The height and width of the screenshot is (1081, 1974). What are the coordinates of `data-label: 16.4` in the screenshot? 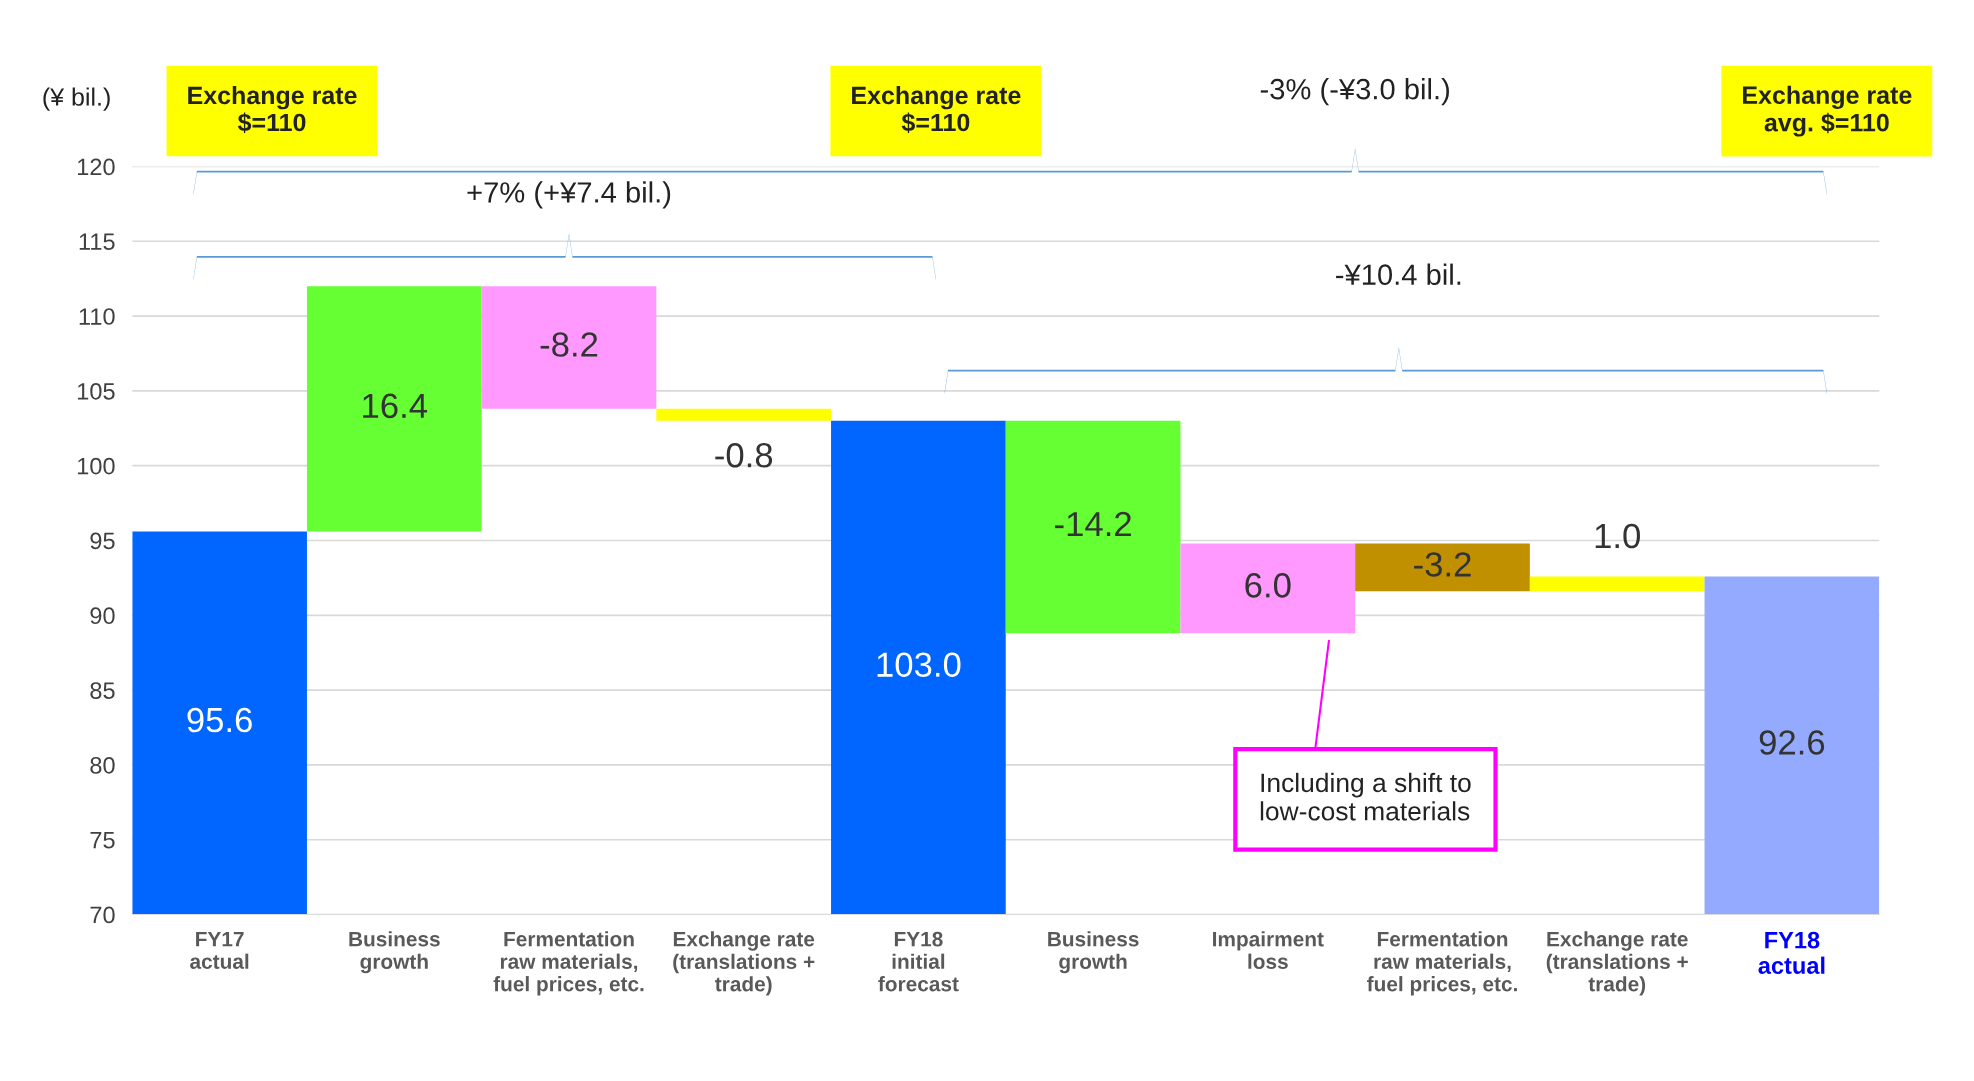 It's located at (395, 406).